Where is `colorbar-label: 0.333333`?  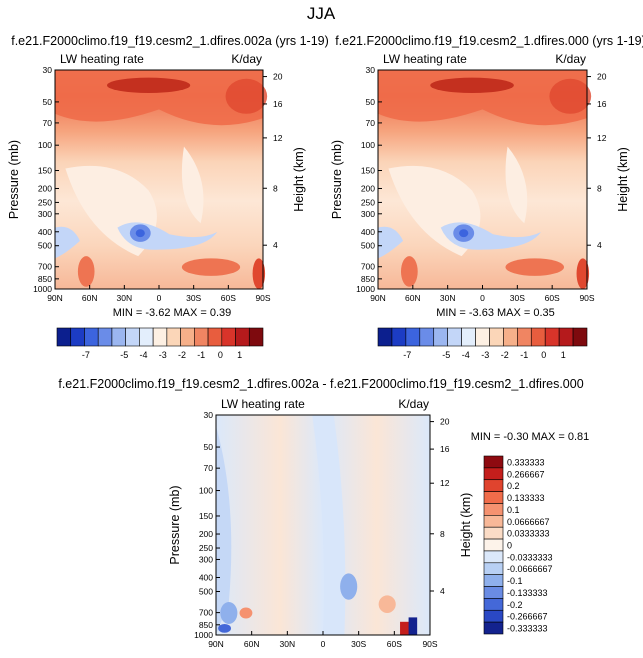
colorbar-label: 0.333333 is located at coordinates (526, 462).